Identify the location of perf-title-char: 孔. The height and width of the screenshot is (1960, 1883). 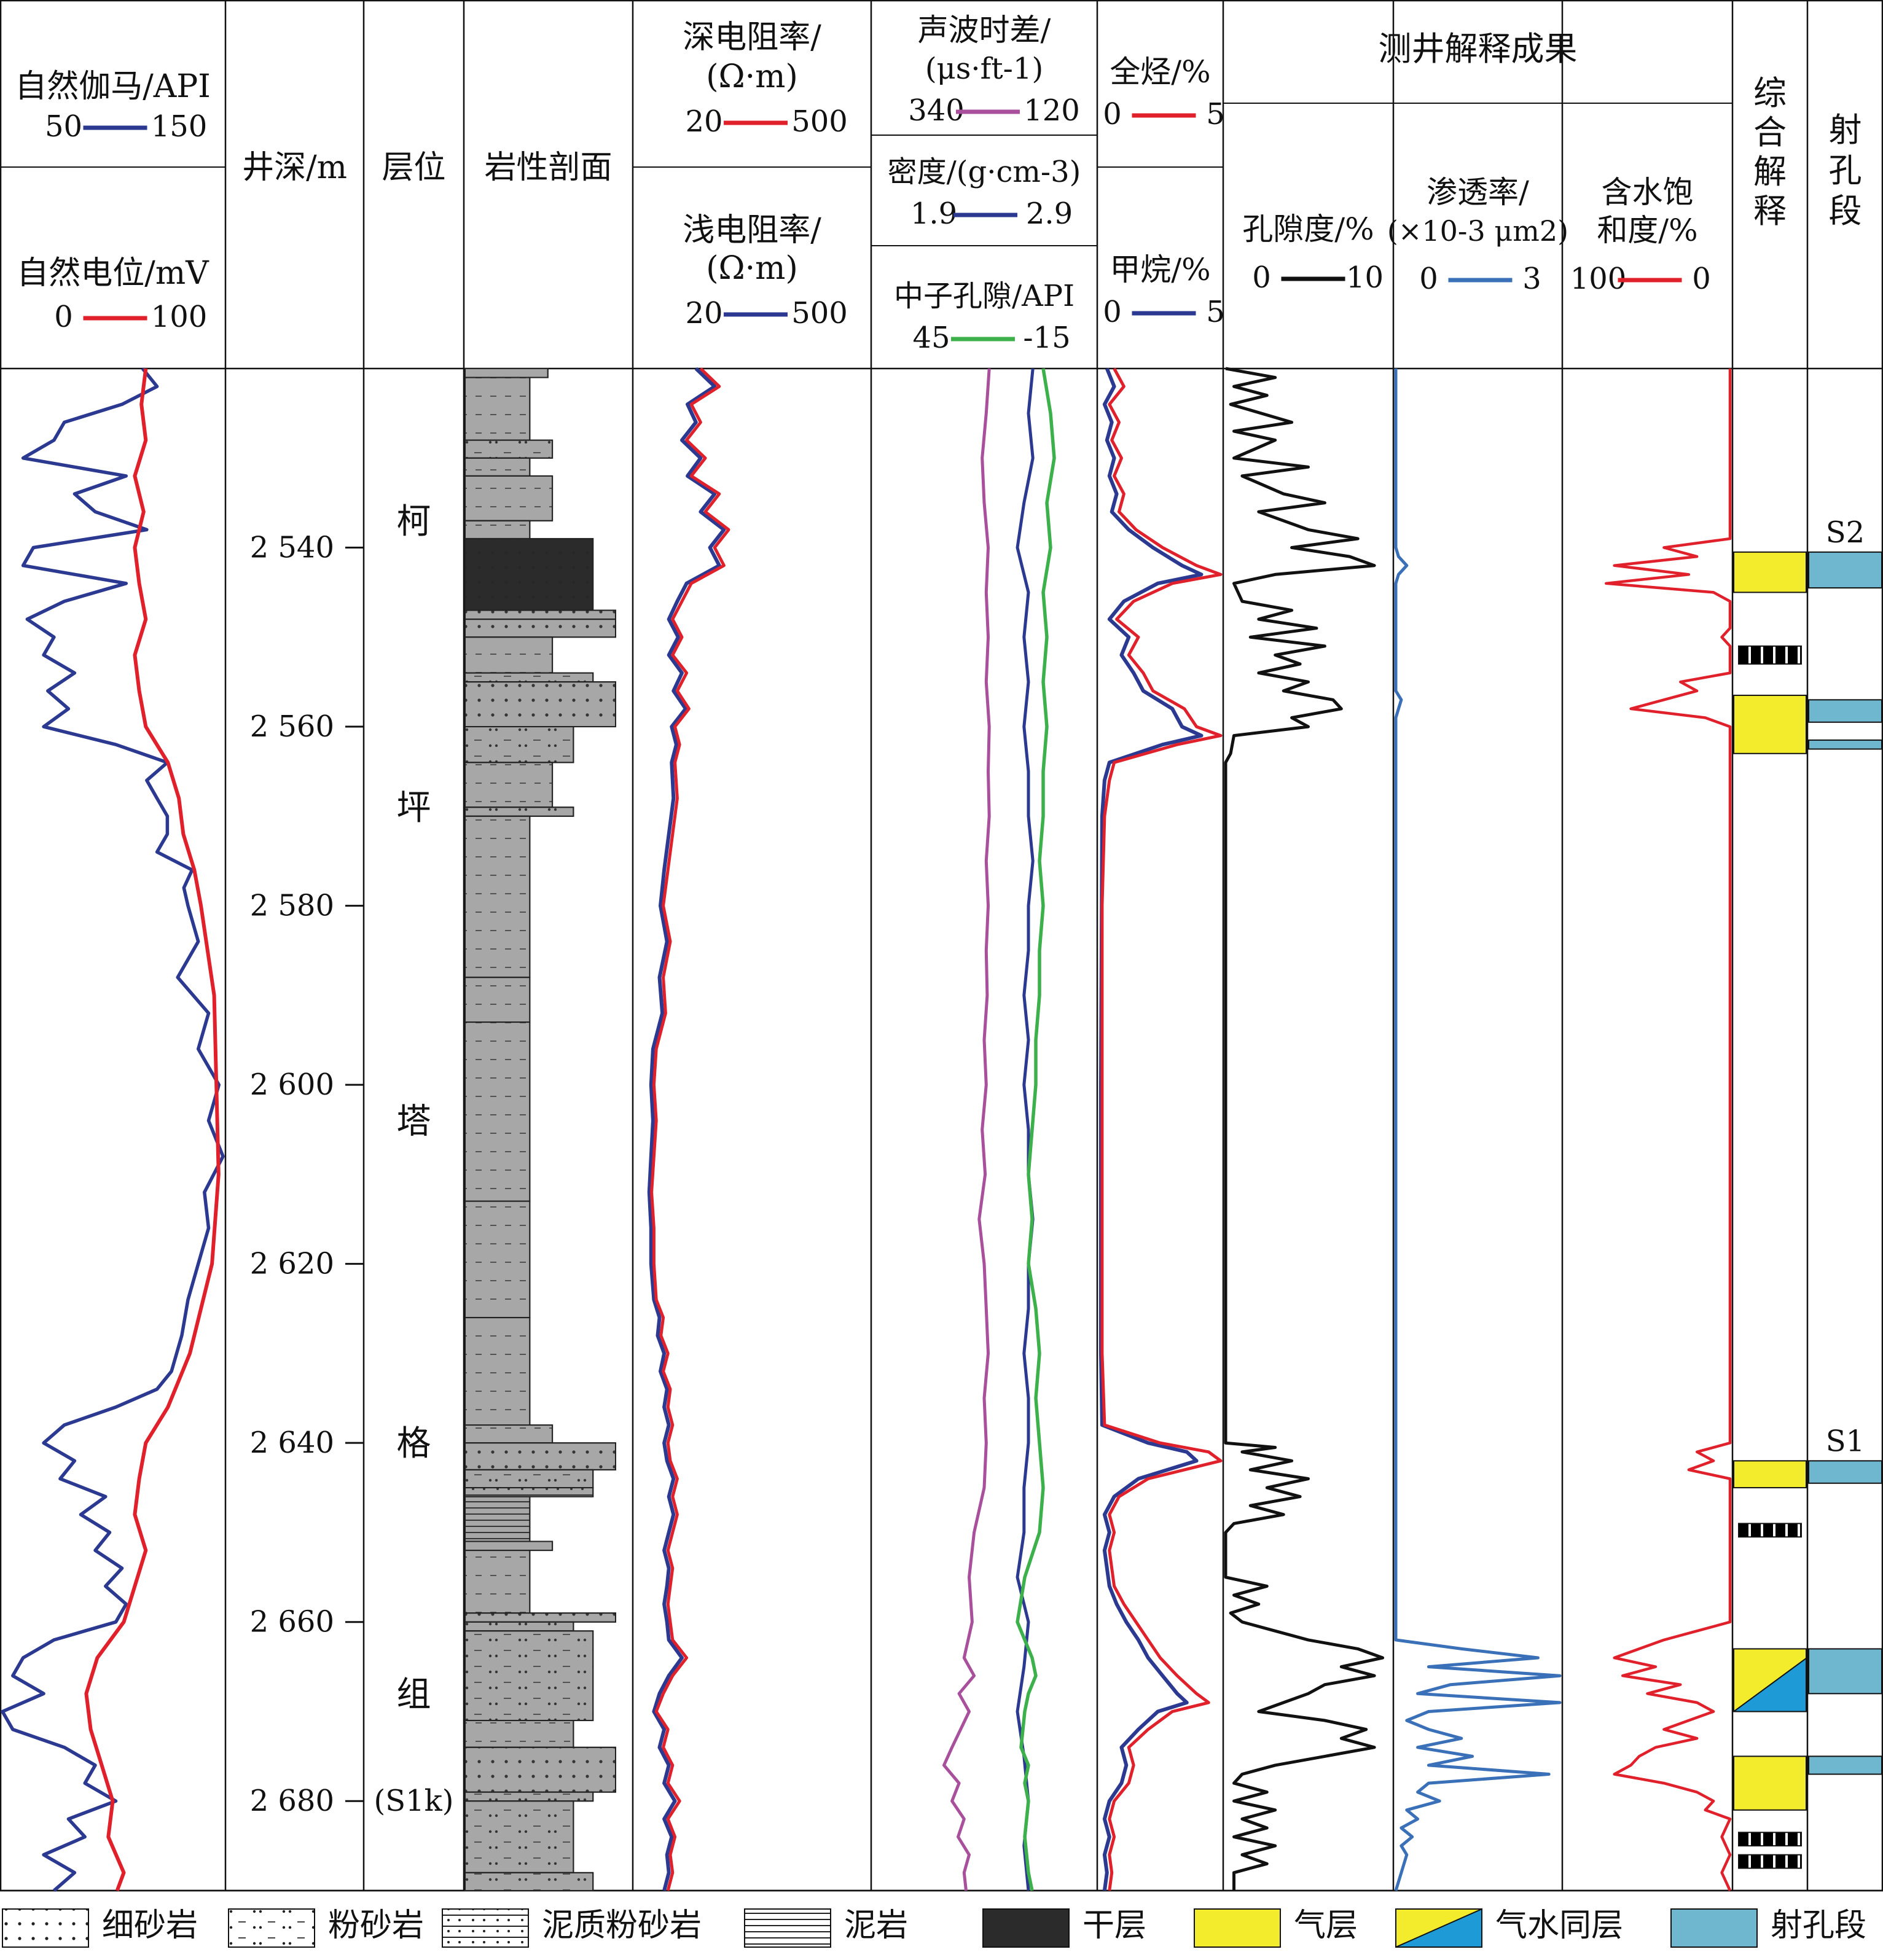
(1845, 170).